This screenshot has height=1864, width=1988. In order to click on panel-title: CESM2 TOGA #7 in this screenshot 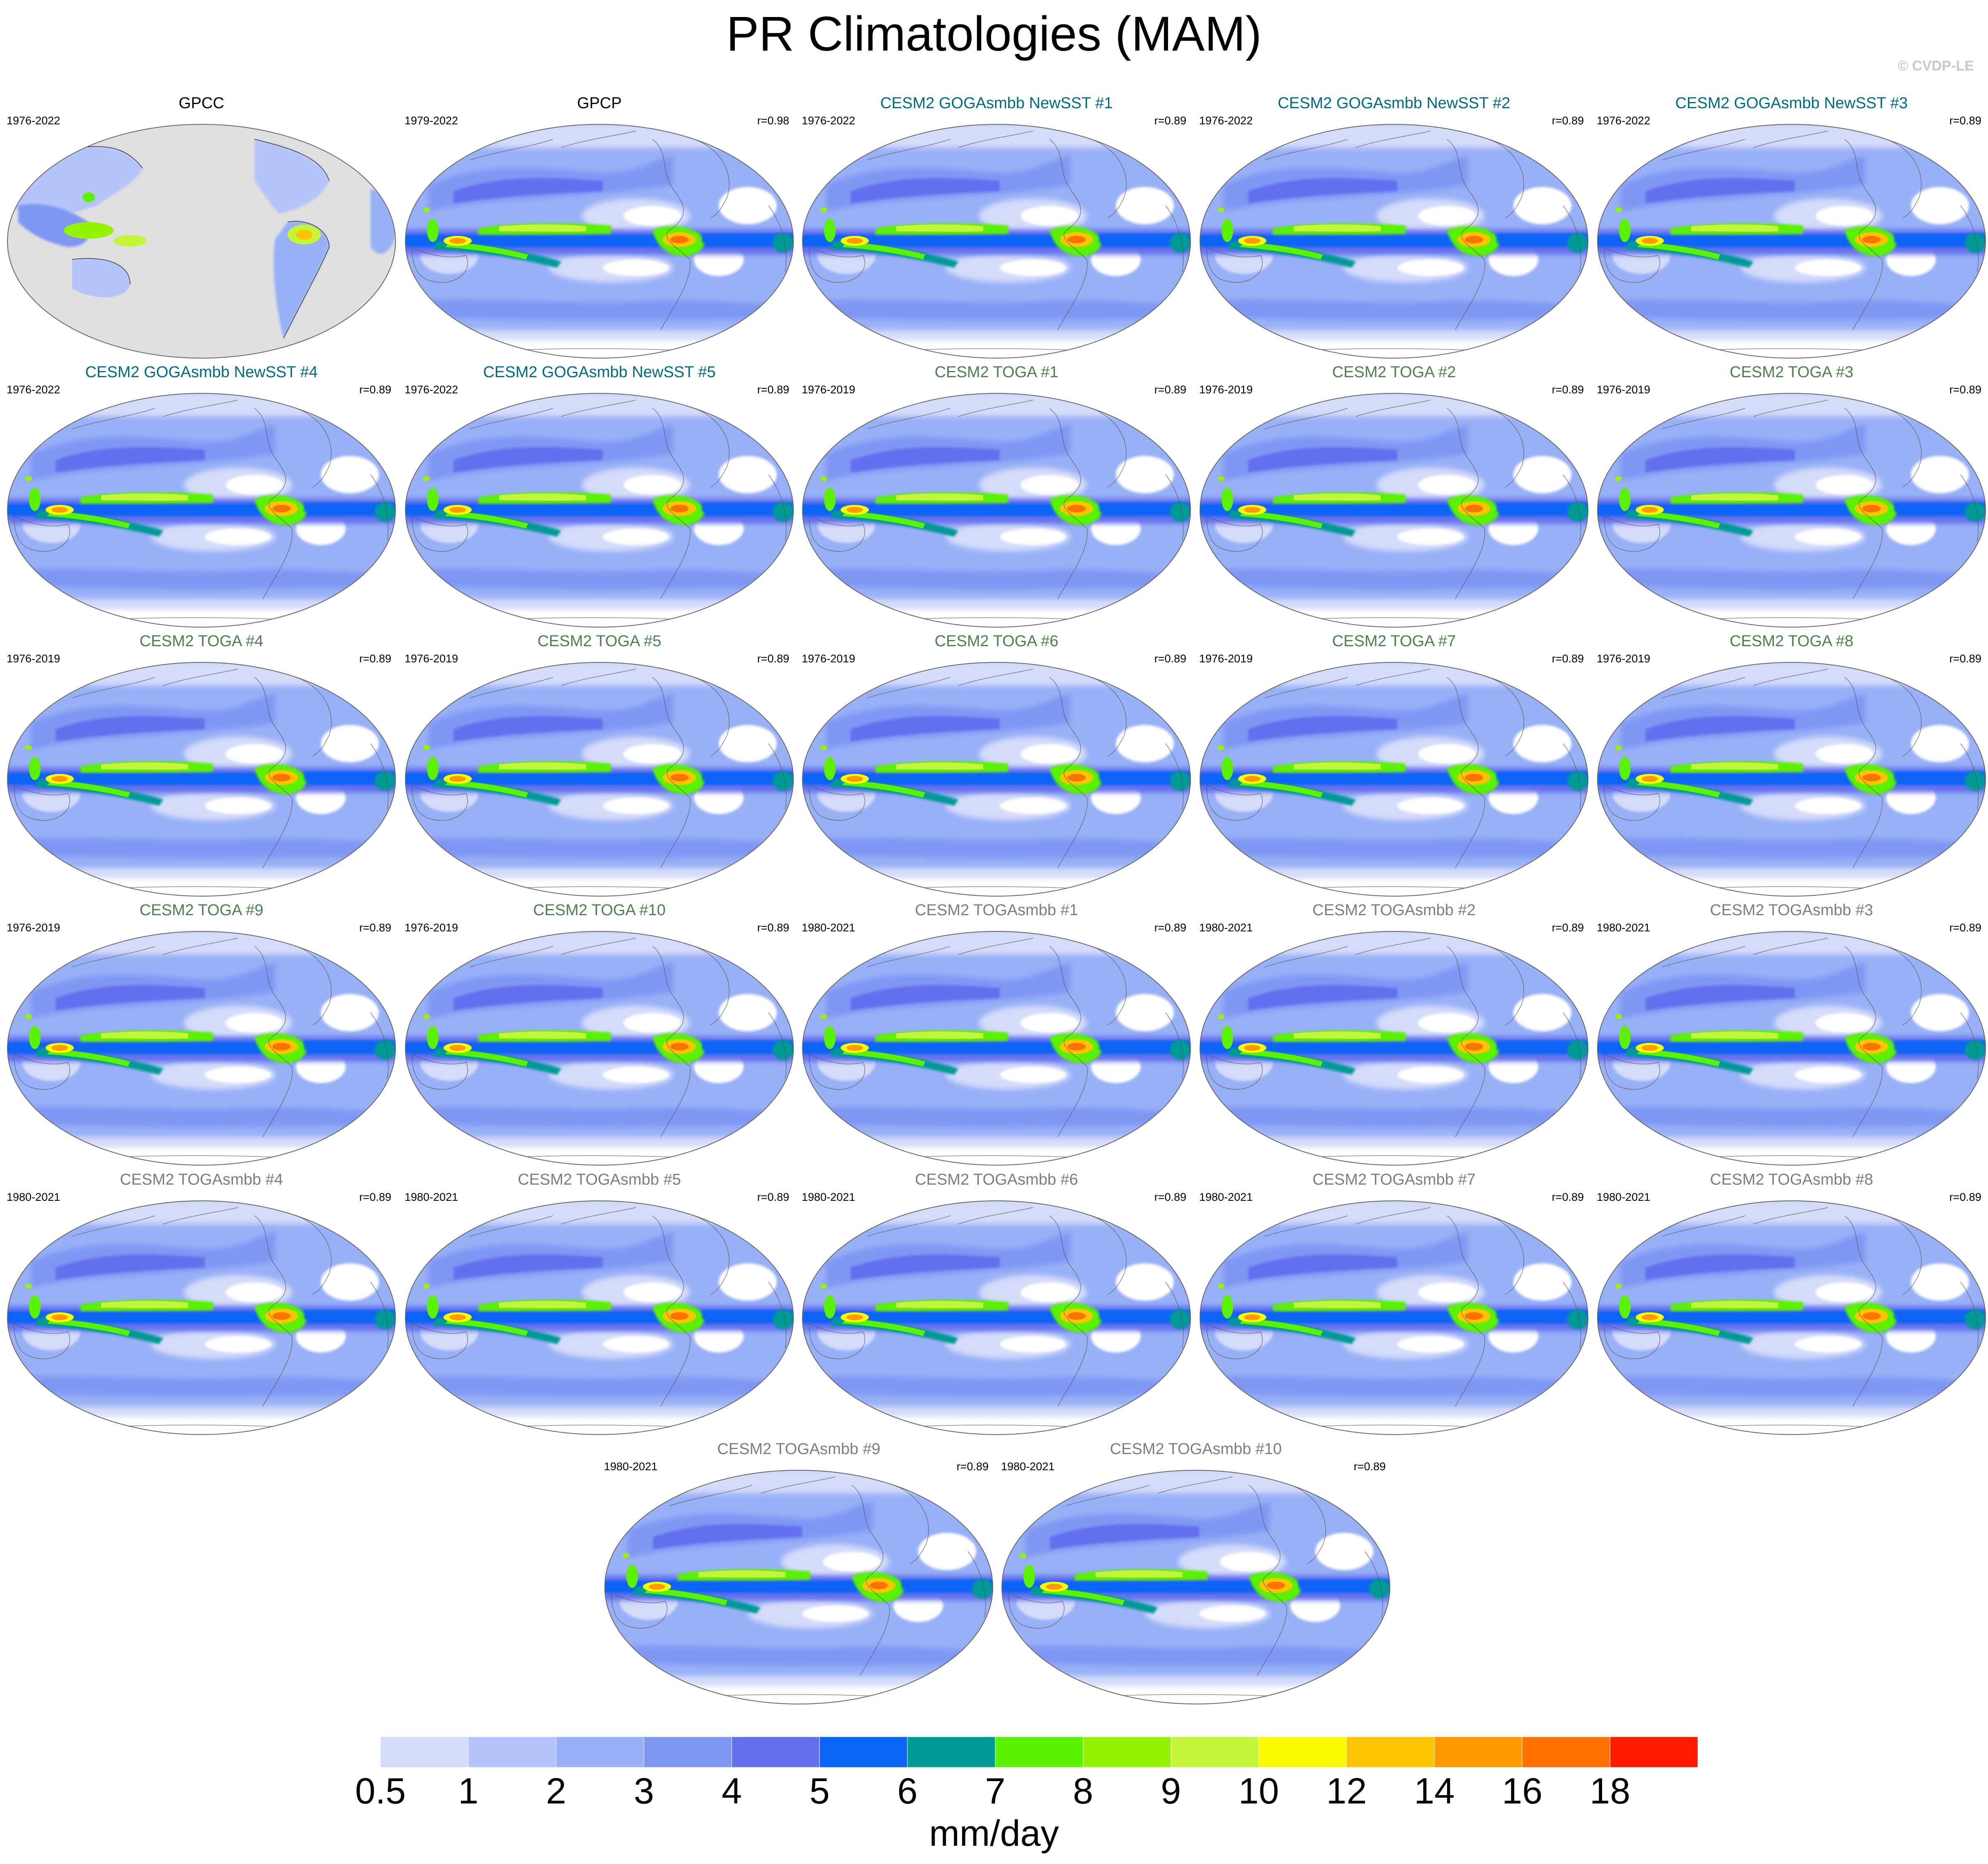, I will do `click(1394, 641)`.